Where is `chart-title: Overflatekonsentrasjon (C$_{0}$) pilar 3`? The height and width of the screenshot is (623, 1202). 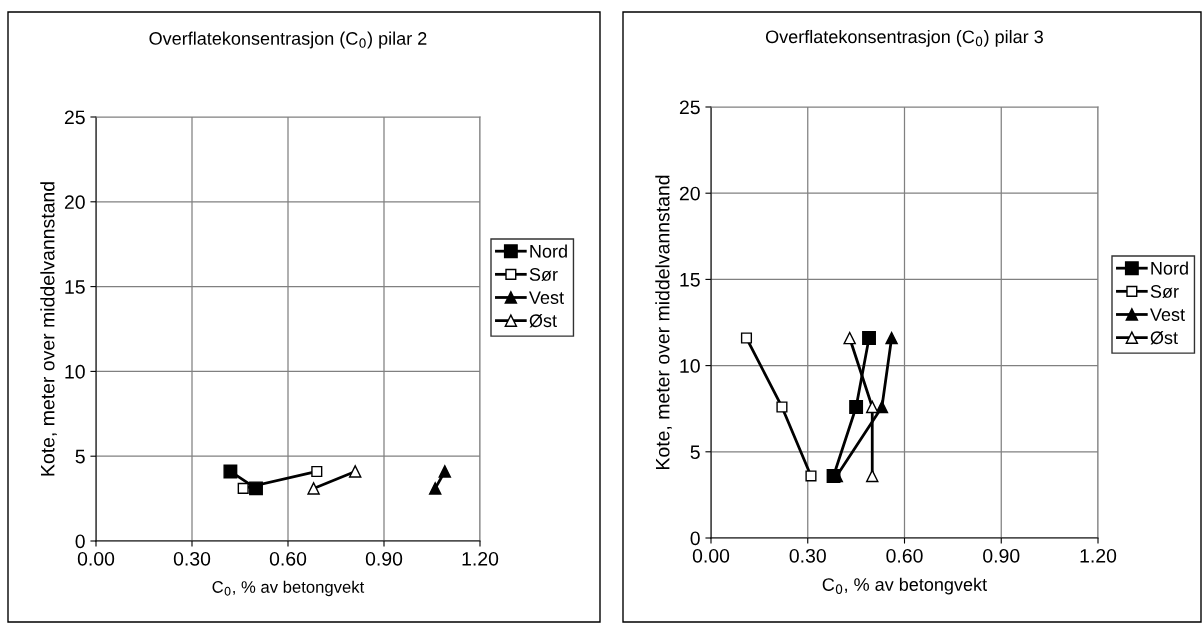 chart-title: Overflatekonsentrasjon (C$_{0}$) pilar 3 is located at coordinates (904, 38).